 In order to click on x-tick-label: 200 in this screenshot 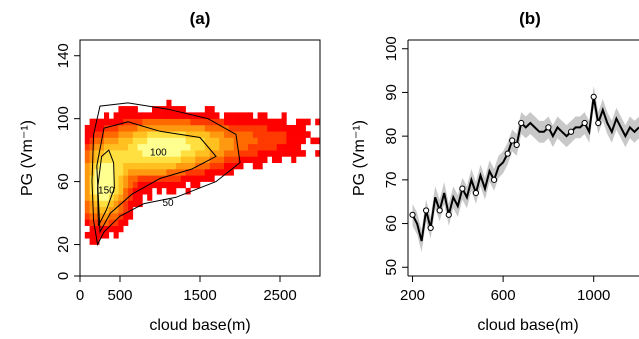, I will do `click(412, 295)`.